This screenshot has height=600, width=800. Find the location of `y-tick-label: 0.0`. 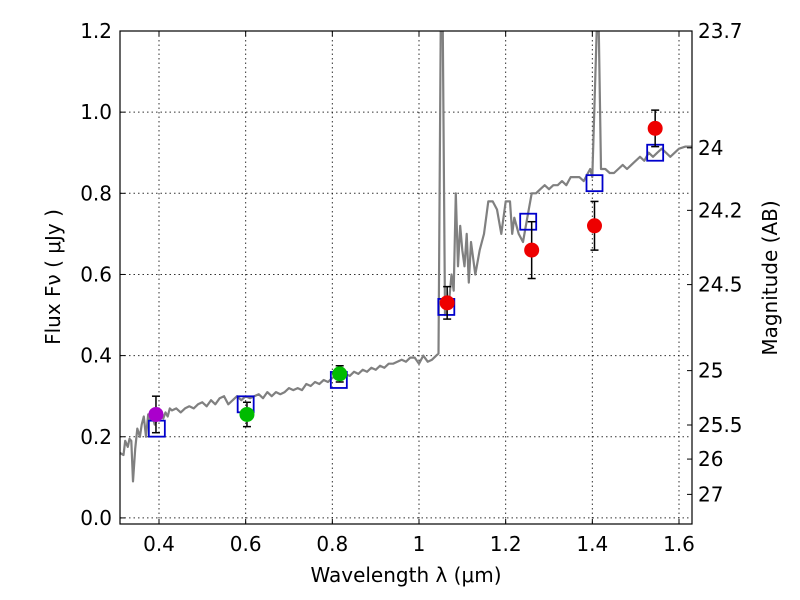

y-tick-label: 0.0 is located at coordinates (96, 518).